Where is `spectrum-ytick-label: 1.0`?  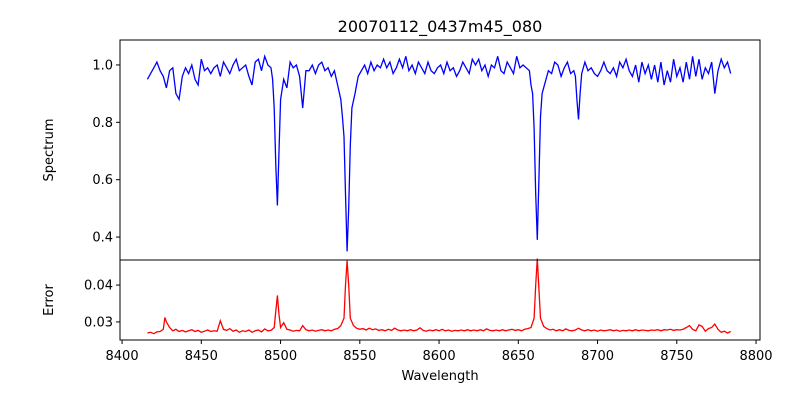
spectrum-ytick-label: 1.0 is located at coordinates (102, 65).